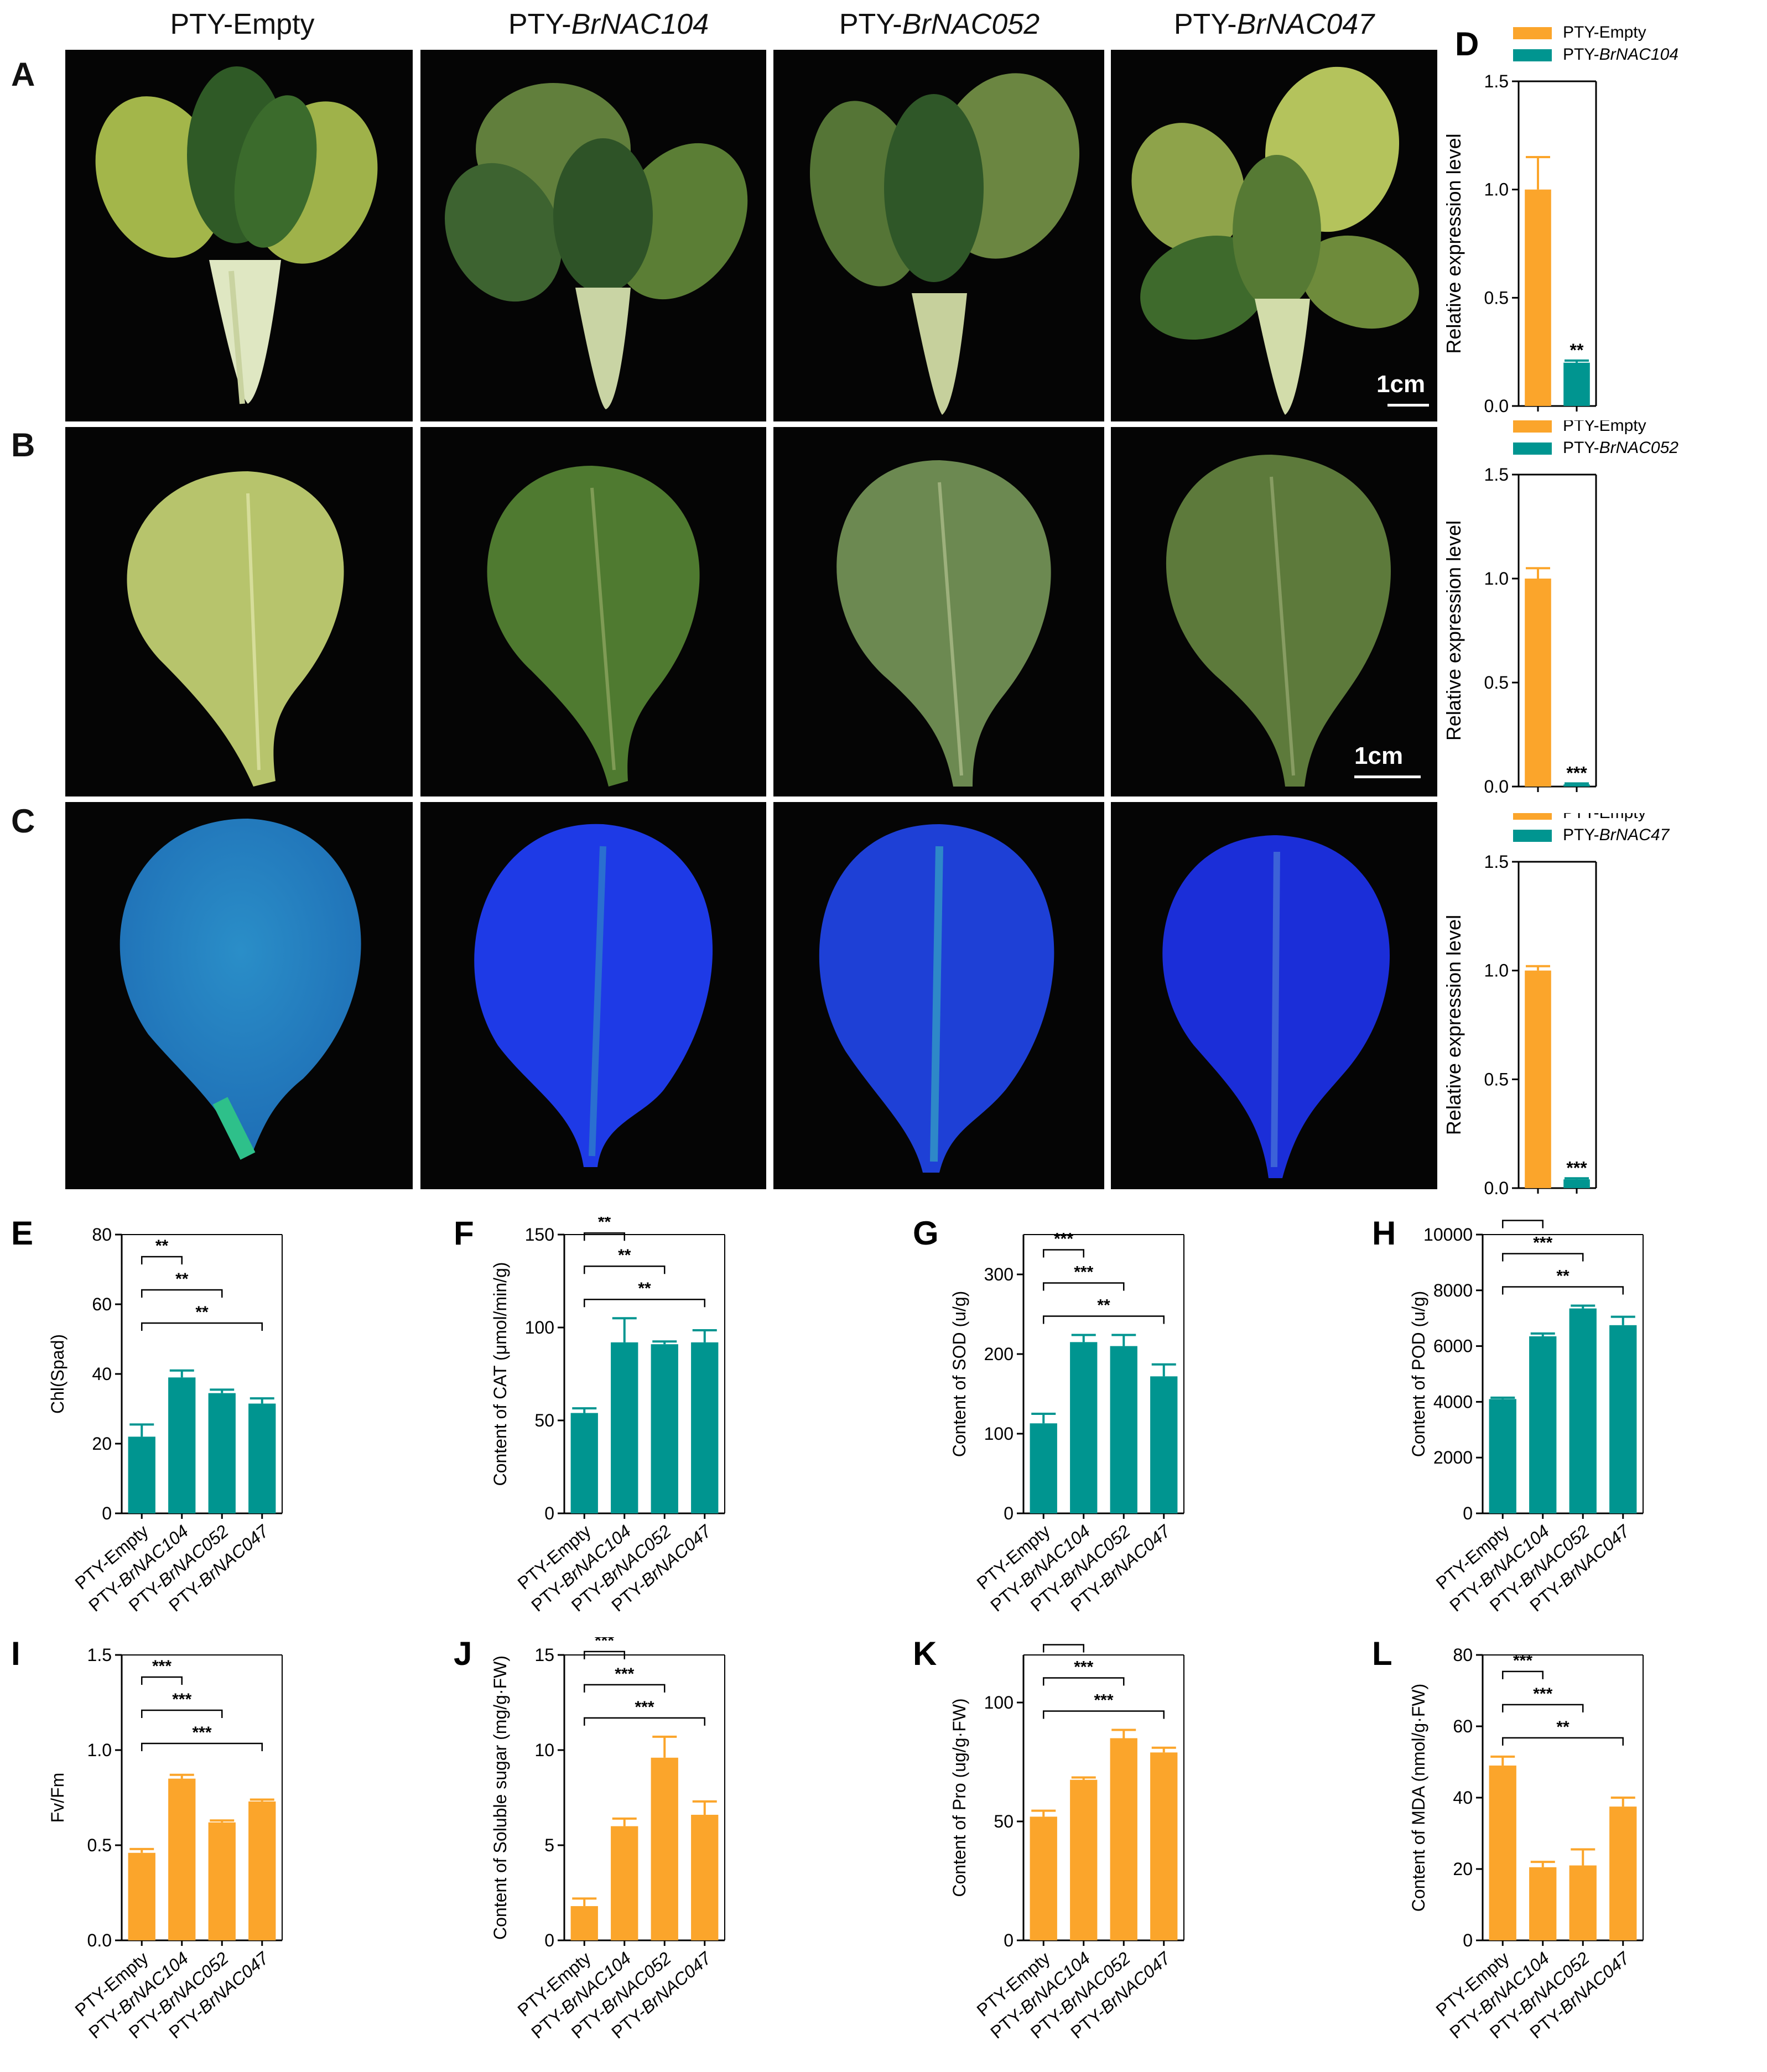 Image resolution: width=1767 pixels, height=2072 pixels. Describe the element at coordinates (1453, 1402) in the screenshot. I see `y-tick-label: 4000` at that location.